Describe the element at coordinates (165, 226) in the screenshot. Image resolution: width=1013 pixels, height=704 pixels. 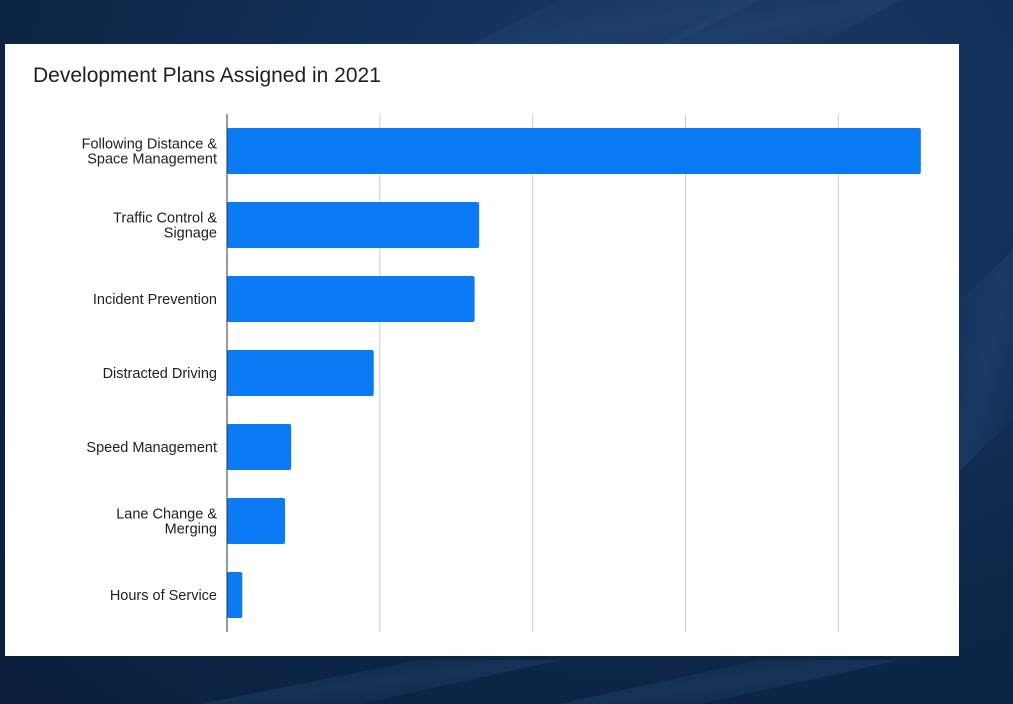
I see `category-label: Traffic Control & Signage` at that location.